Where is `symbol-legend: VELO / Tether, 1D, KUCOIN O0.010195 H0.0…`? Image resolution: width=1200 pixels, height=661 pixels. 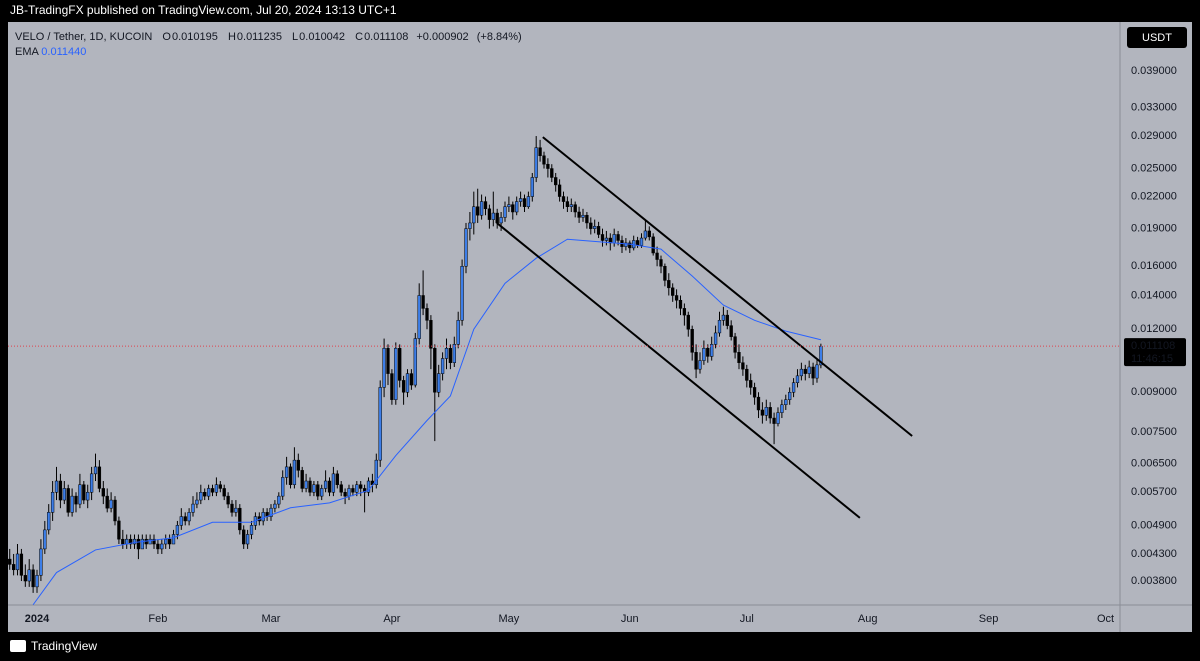
symbol-legend: VELO / Tether, 1D, KUCOIN O0.010195 H0.0… is located at coordinates (268, 37).